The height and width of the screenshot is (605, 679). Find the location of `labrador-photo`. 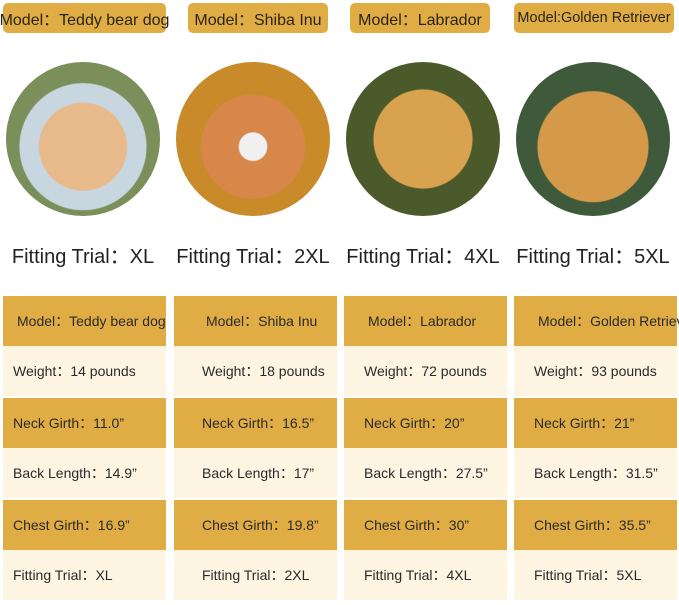

labrador-photo is located at coordinates (423, 139).